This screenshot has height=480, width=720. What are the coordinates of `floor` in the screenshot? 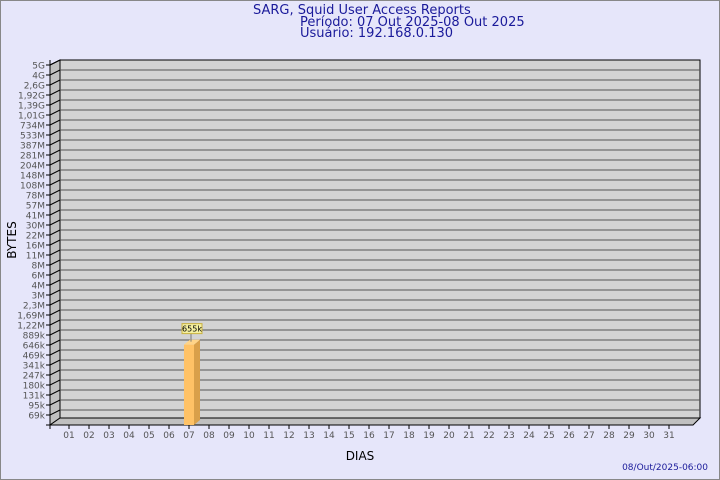 It's located at (375, 421).